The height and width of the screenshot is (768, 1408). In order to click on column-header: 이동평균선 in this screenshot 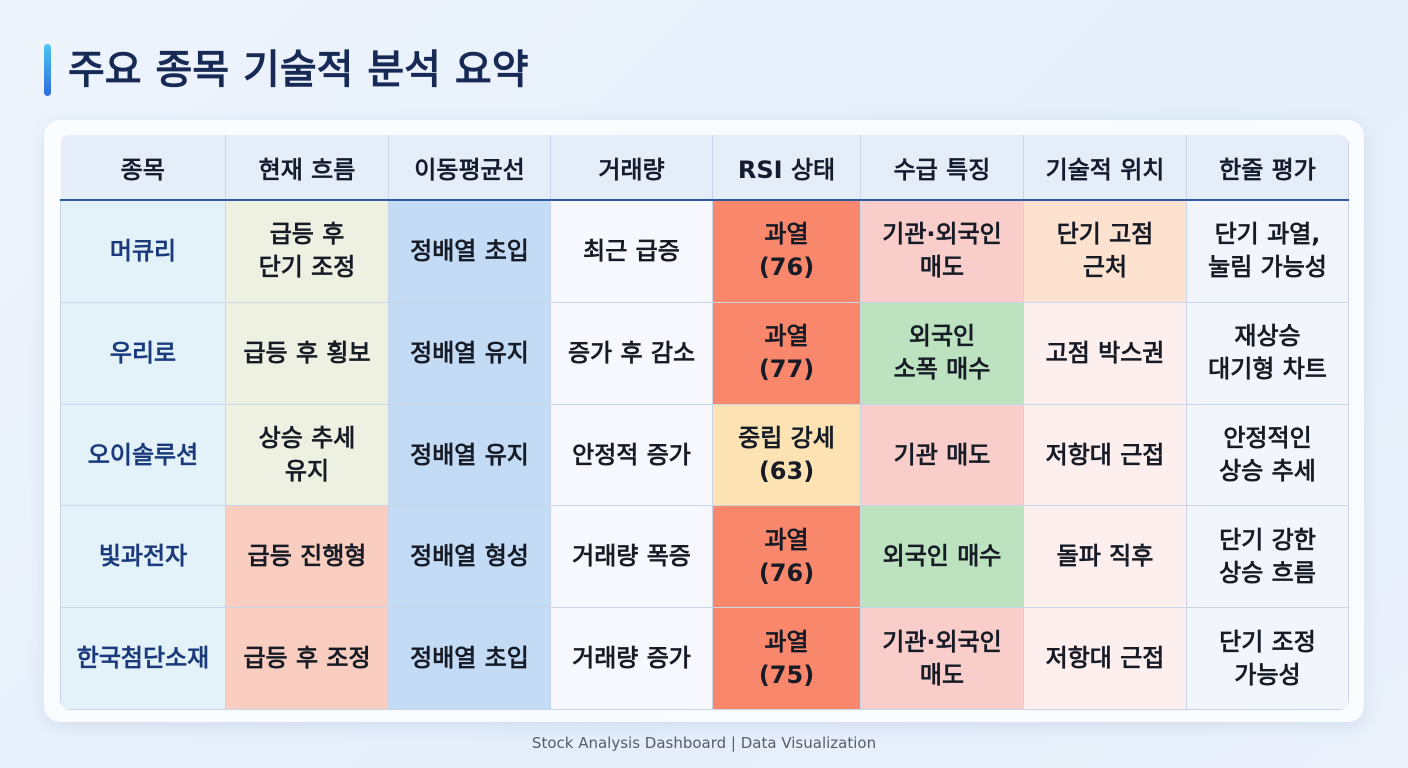, I will do `click(469, 168)`.